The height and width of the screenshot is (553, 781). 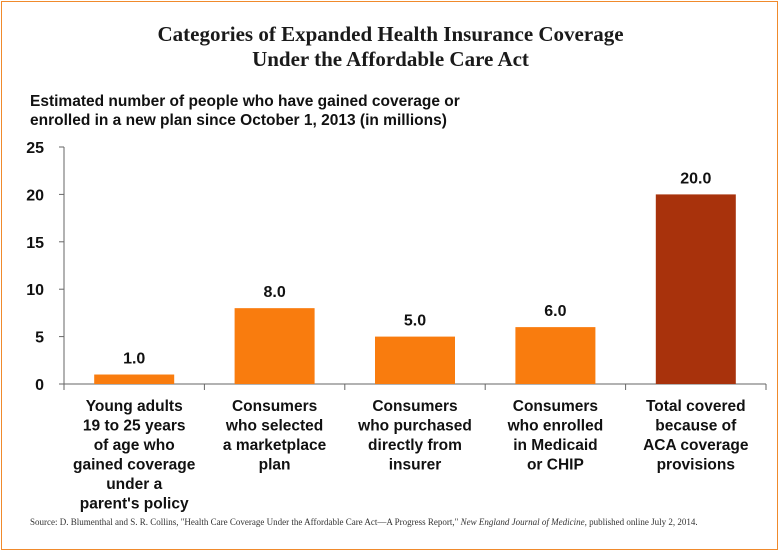 What do you see at coordinates (414, 426) in the screenshot?
I see `category-label-line: who purchased` at bounding box center [414, 426].